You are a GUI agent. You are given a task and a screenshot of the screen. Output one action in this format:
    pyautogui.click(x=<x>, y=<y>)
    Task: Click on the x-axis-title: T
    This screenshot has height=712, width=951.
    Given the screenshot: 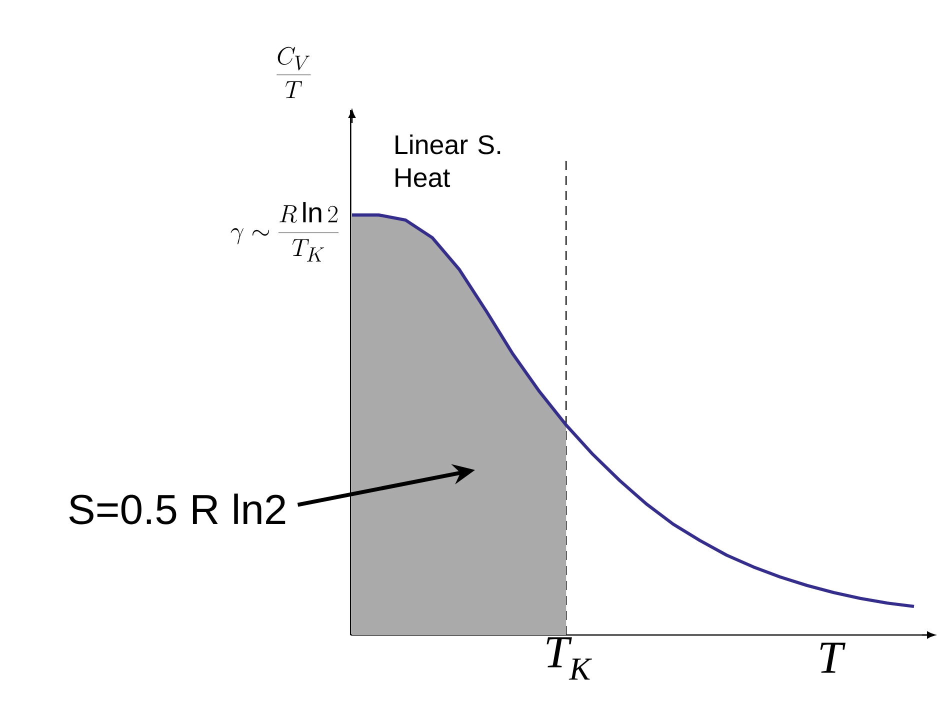 What is the action you would take?
    pyautogui.click(x=833, y=657)
    